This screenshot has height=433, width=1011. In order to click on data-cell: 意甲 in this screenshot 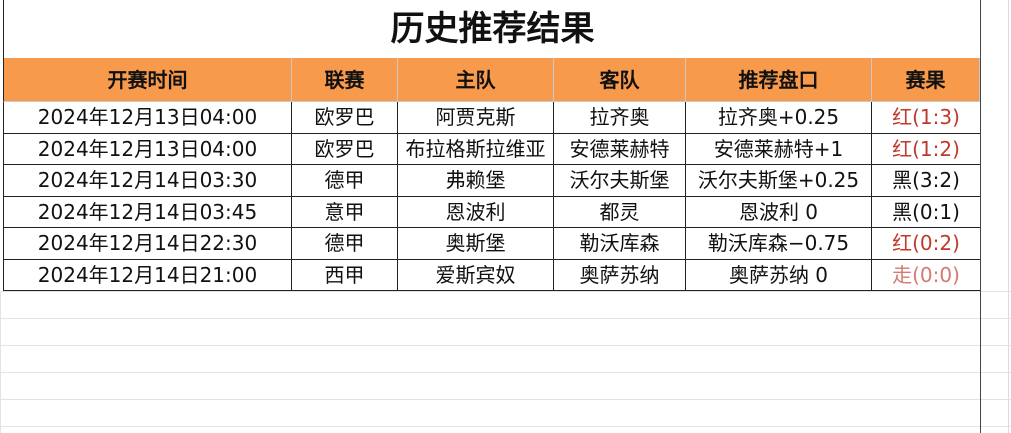, I will do `click(345, 212)`.